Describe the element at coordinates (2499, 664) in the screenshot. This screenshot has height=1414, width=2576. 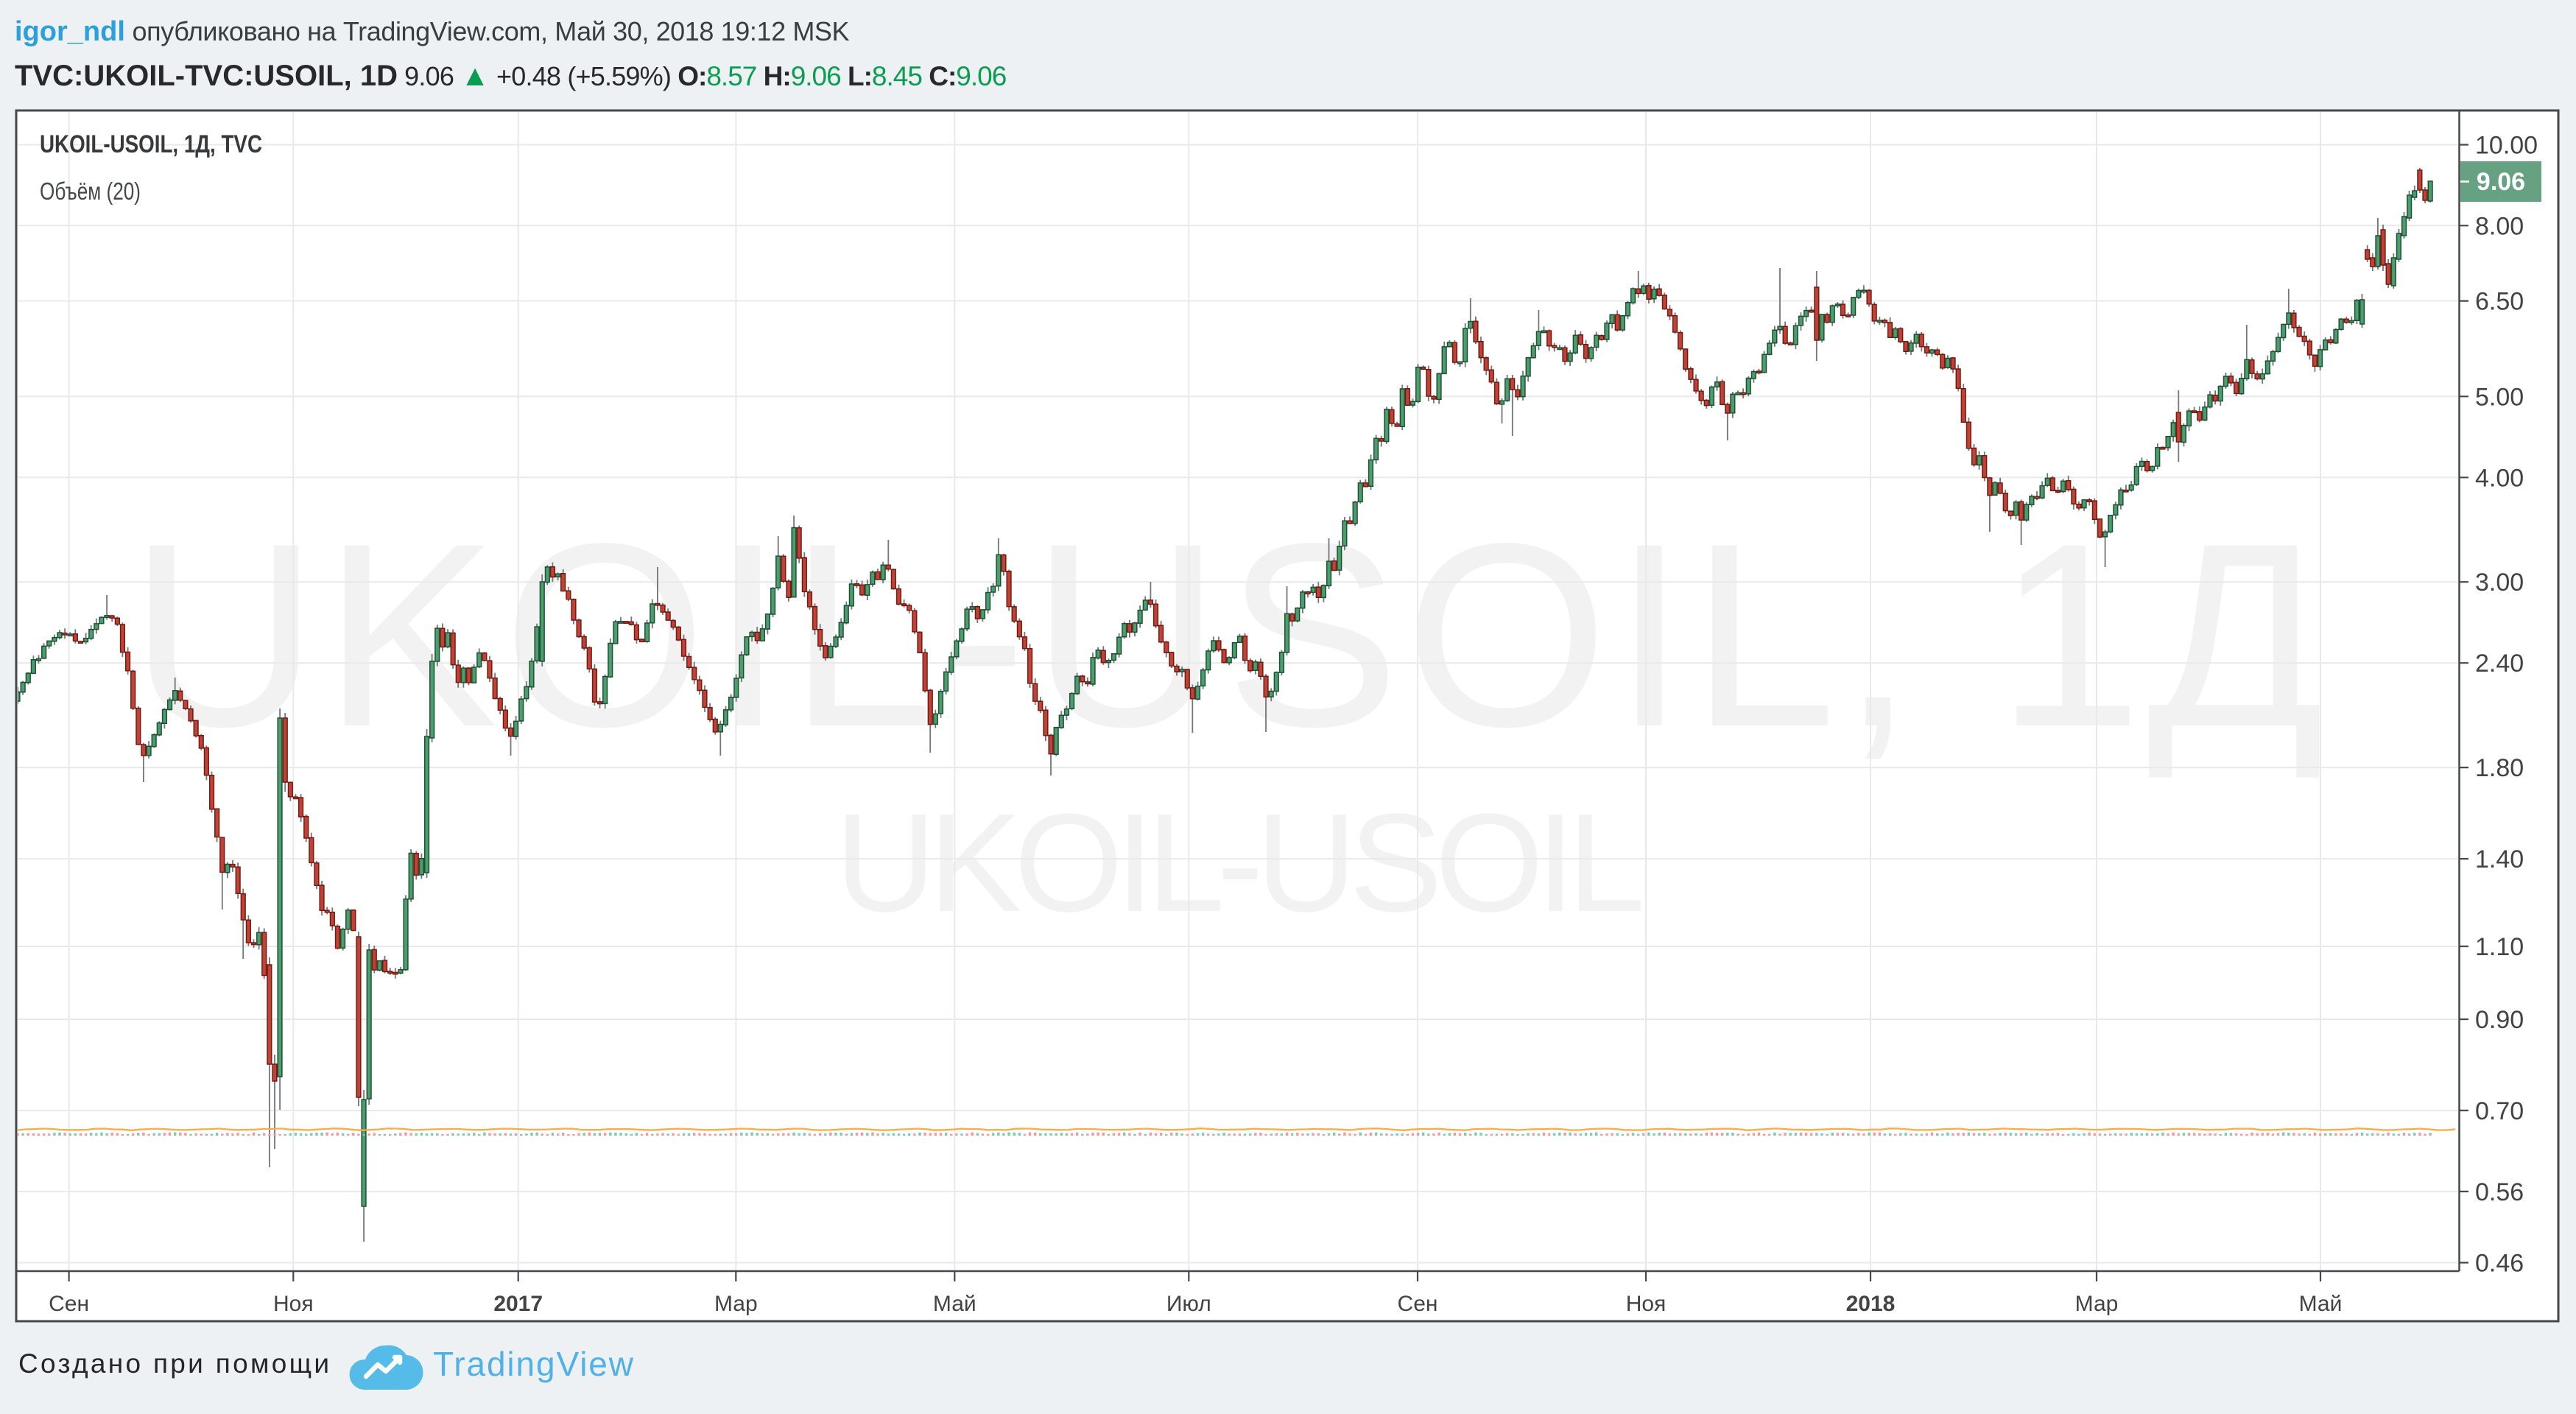
I see `svg-text: 2.40` at that location.